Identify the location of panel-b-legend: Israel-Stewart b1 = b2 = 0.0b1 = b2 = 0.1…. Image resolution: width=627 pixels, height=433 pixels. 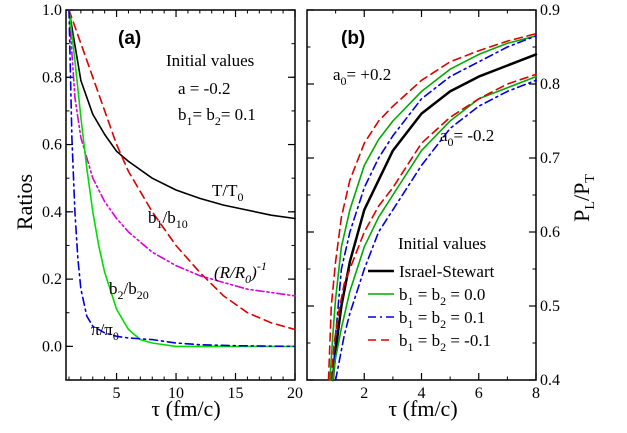
(431, 308).